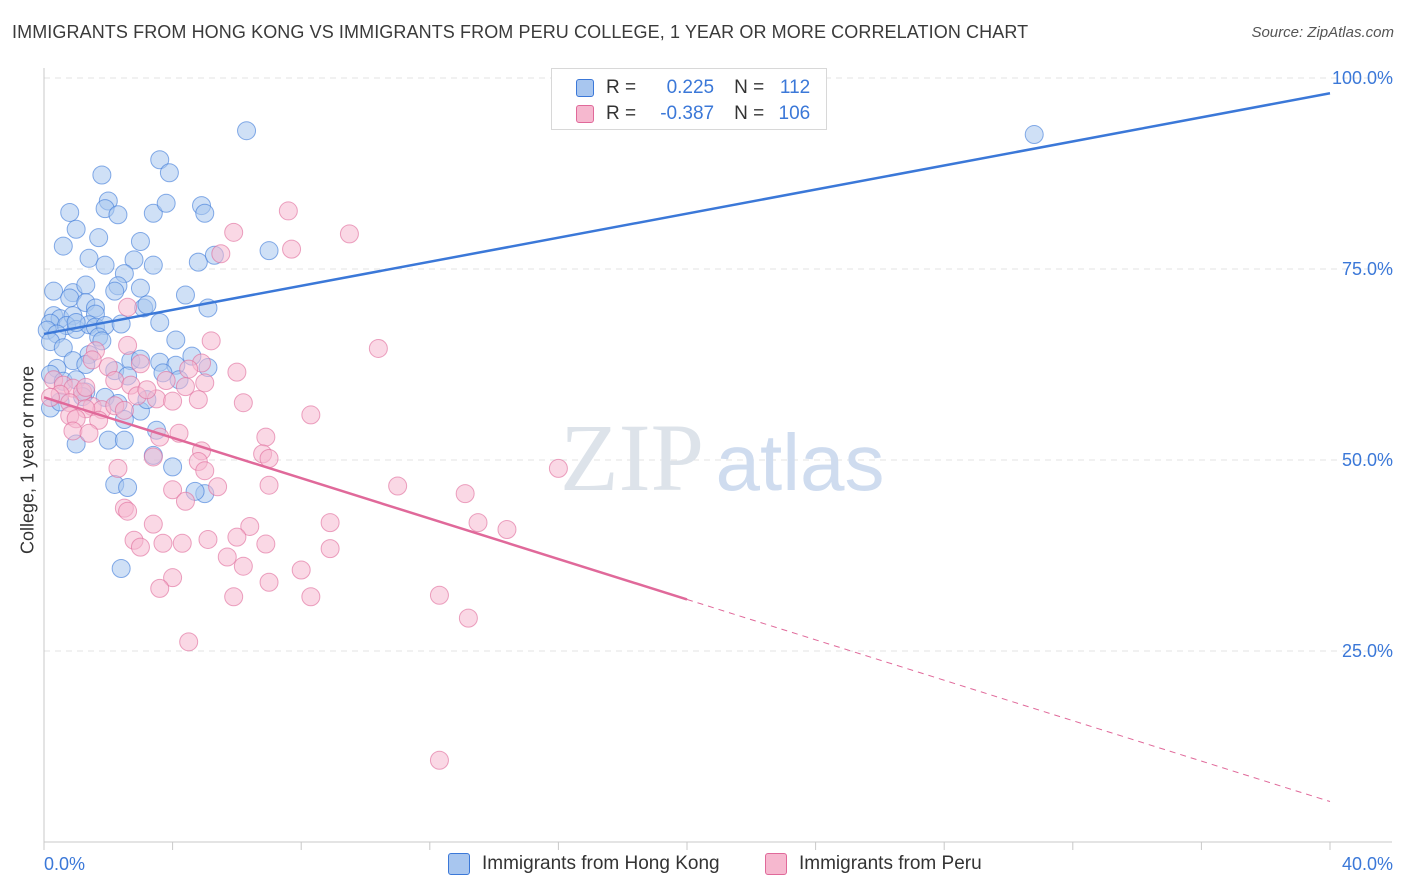 This screenshot has height=892, width=1406. I want to click on y-tick-label: 100.0%, so click(1362, 78).